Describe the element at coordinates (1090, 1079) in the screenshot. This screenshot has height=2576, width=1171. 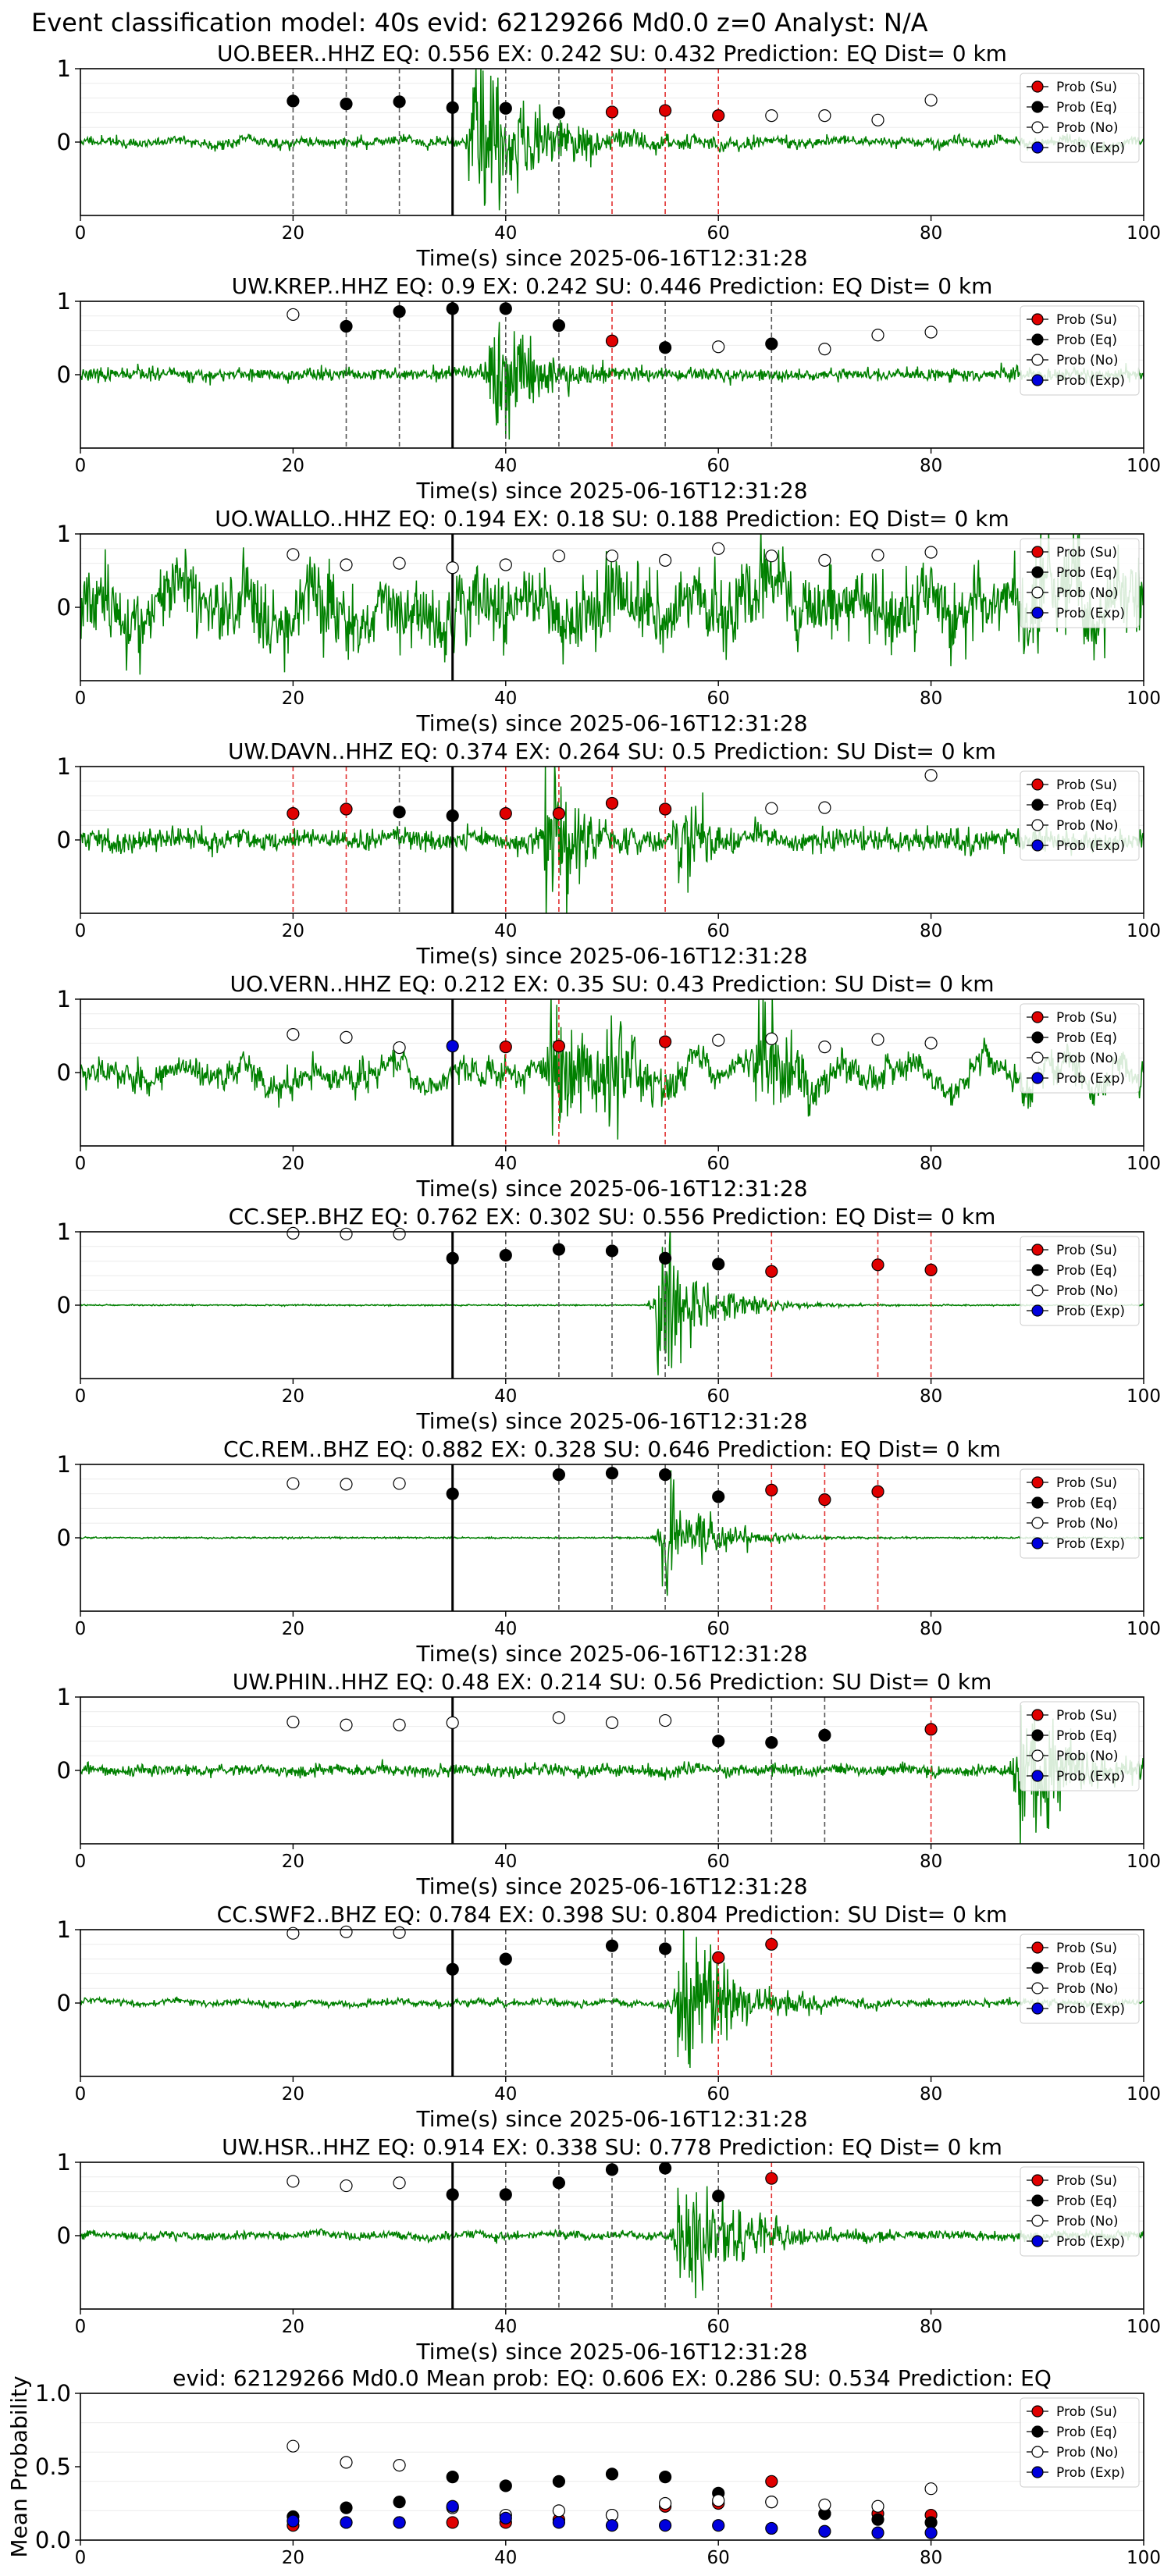
I see `legend-label: Prob (Exp)` at that location.